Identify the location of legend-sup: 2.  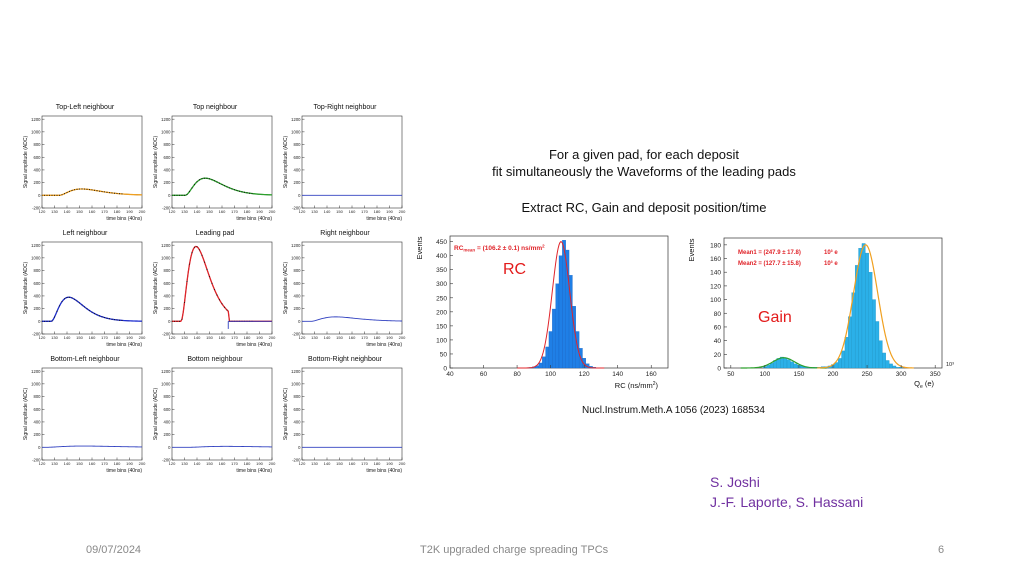
(543, 246).